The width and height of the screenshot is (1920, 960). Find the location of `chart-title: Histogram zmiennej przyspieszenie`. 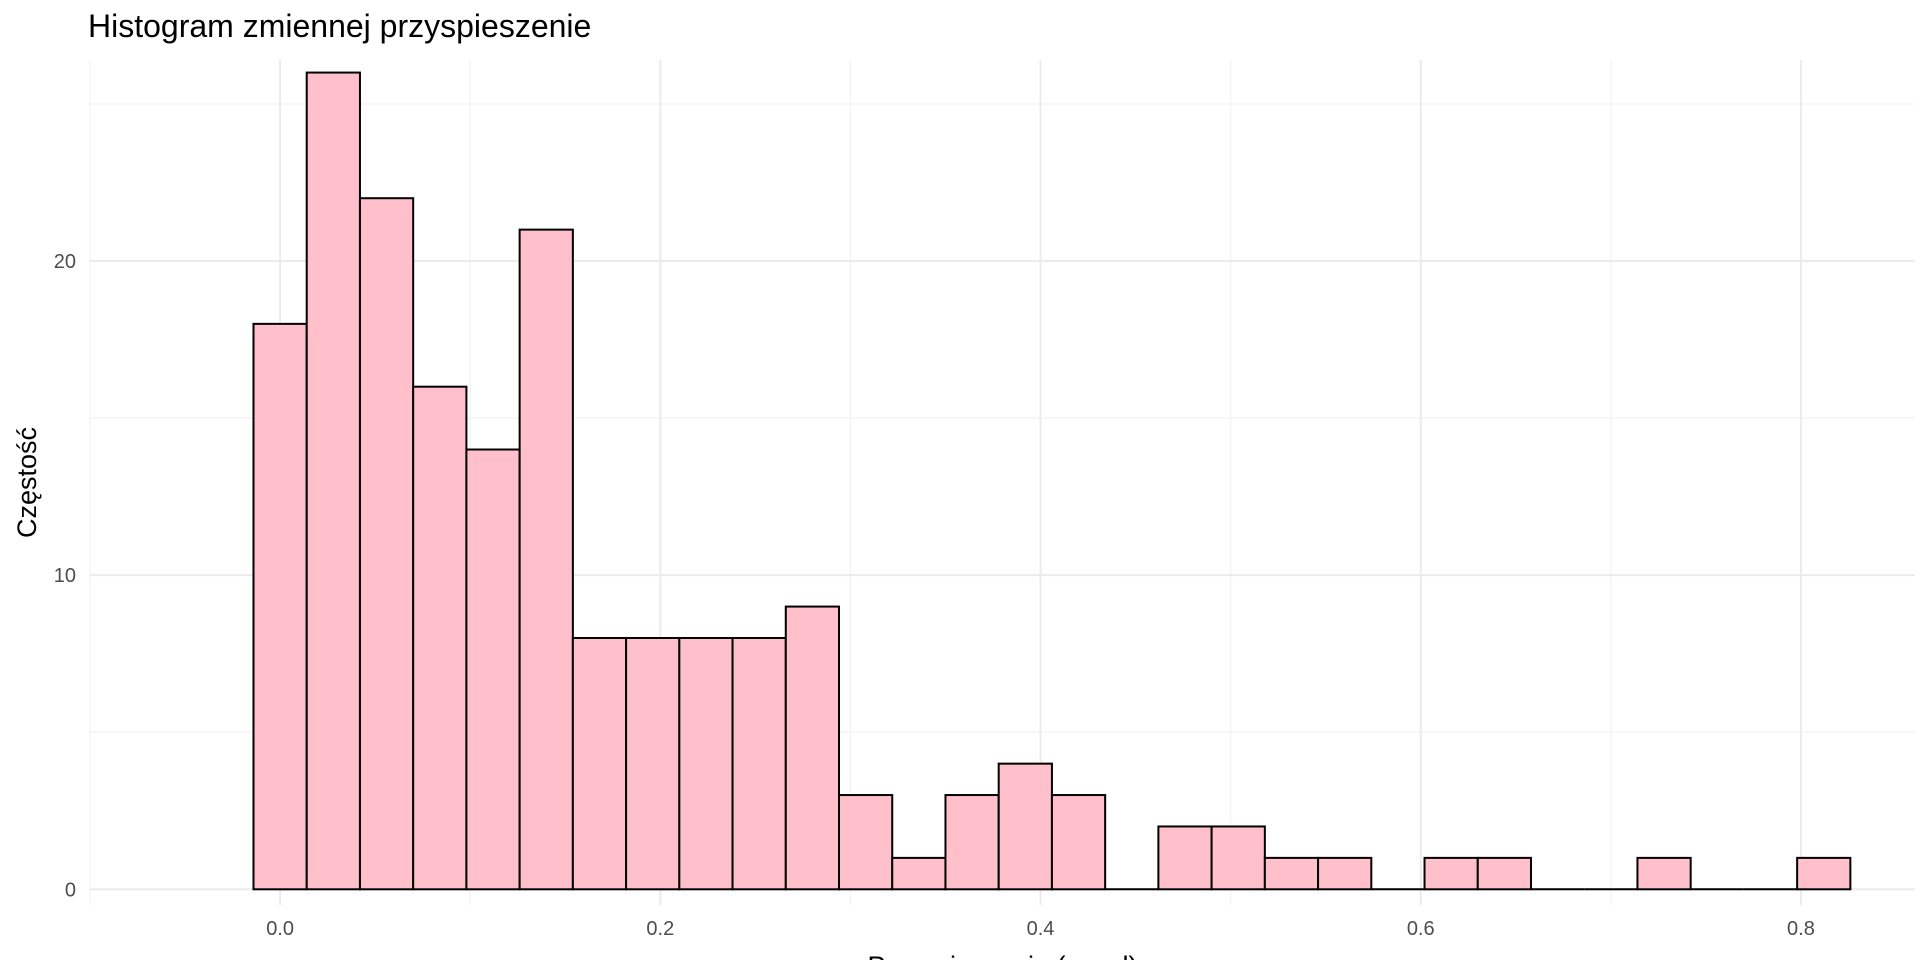

chart-title: Histogram zmiennej przyspieszenie is located at coordinates (340, 26).